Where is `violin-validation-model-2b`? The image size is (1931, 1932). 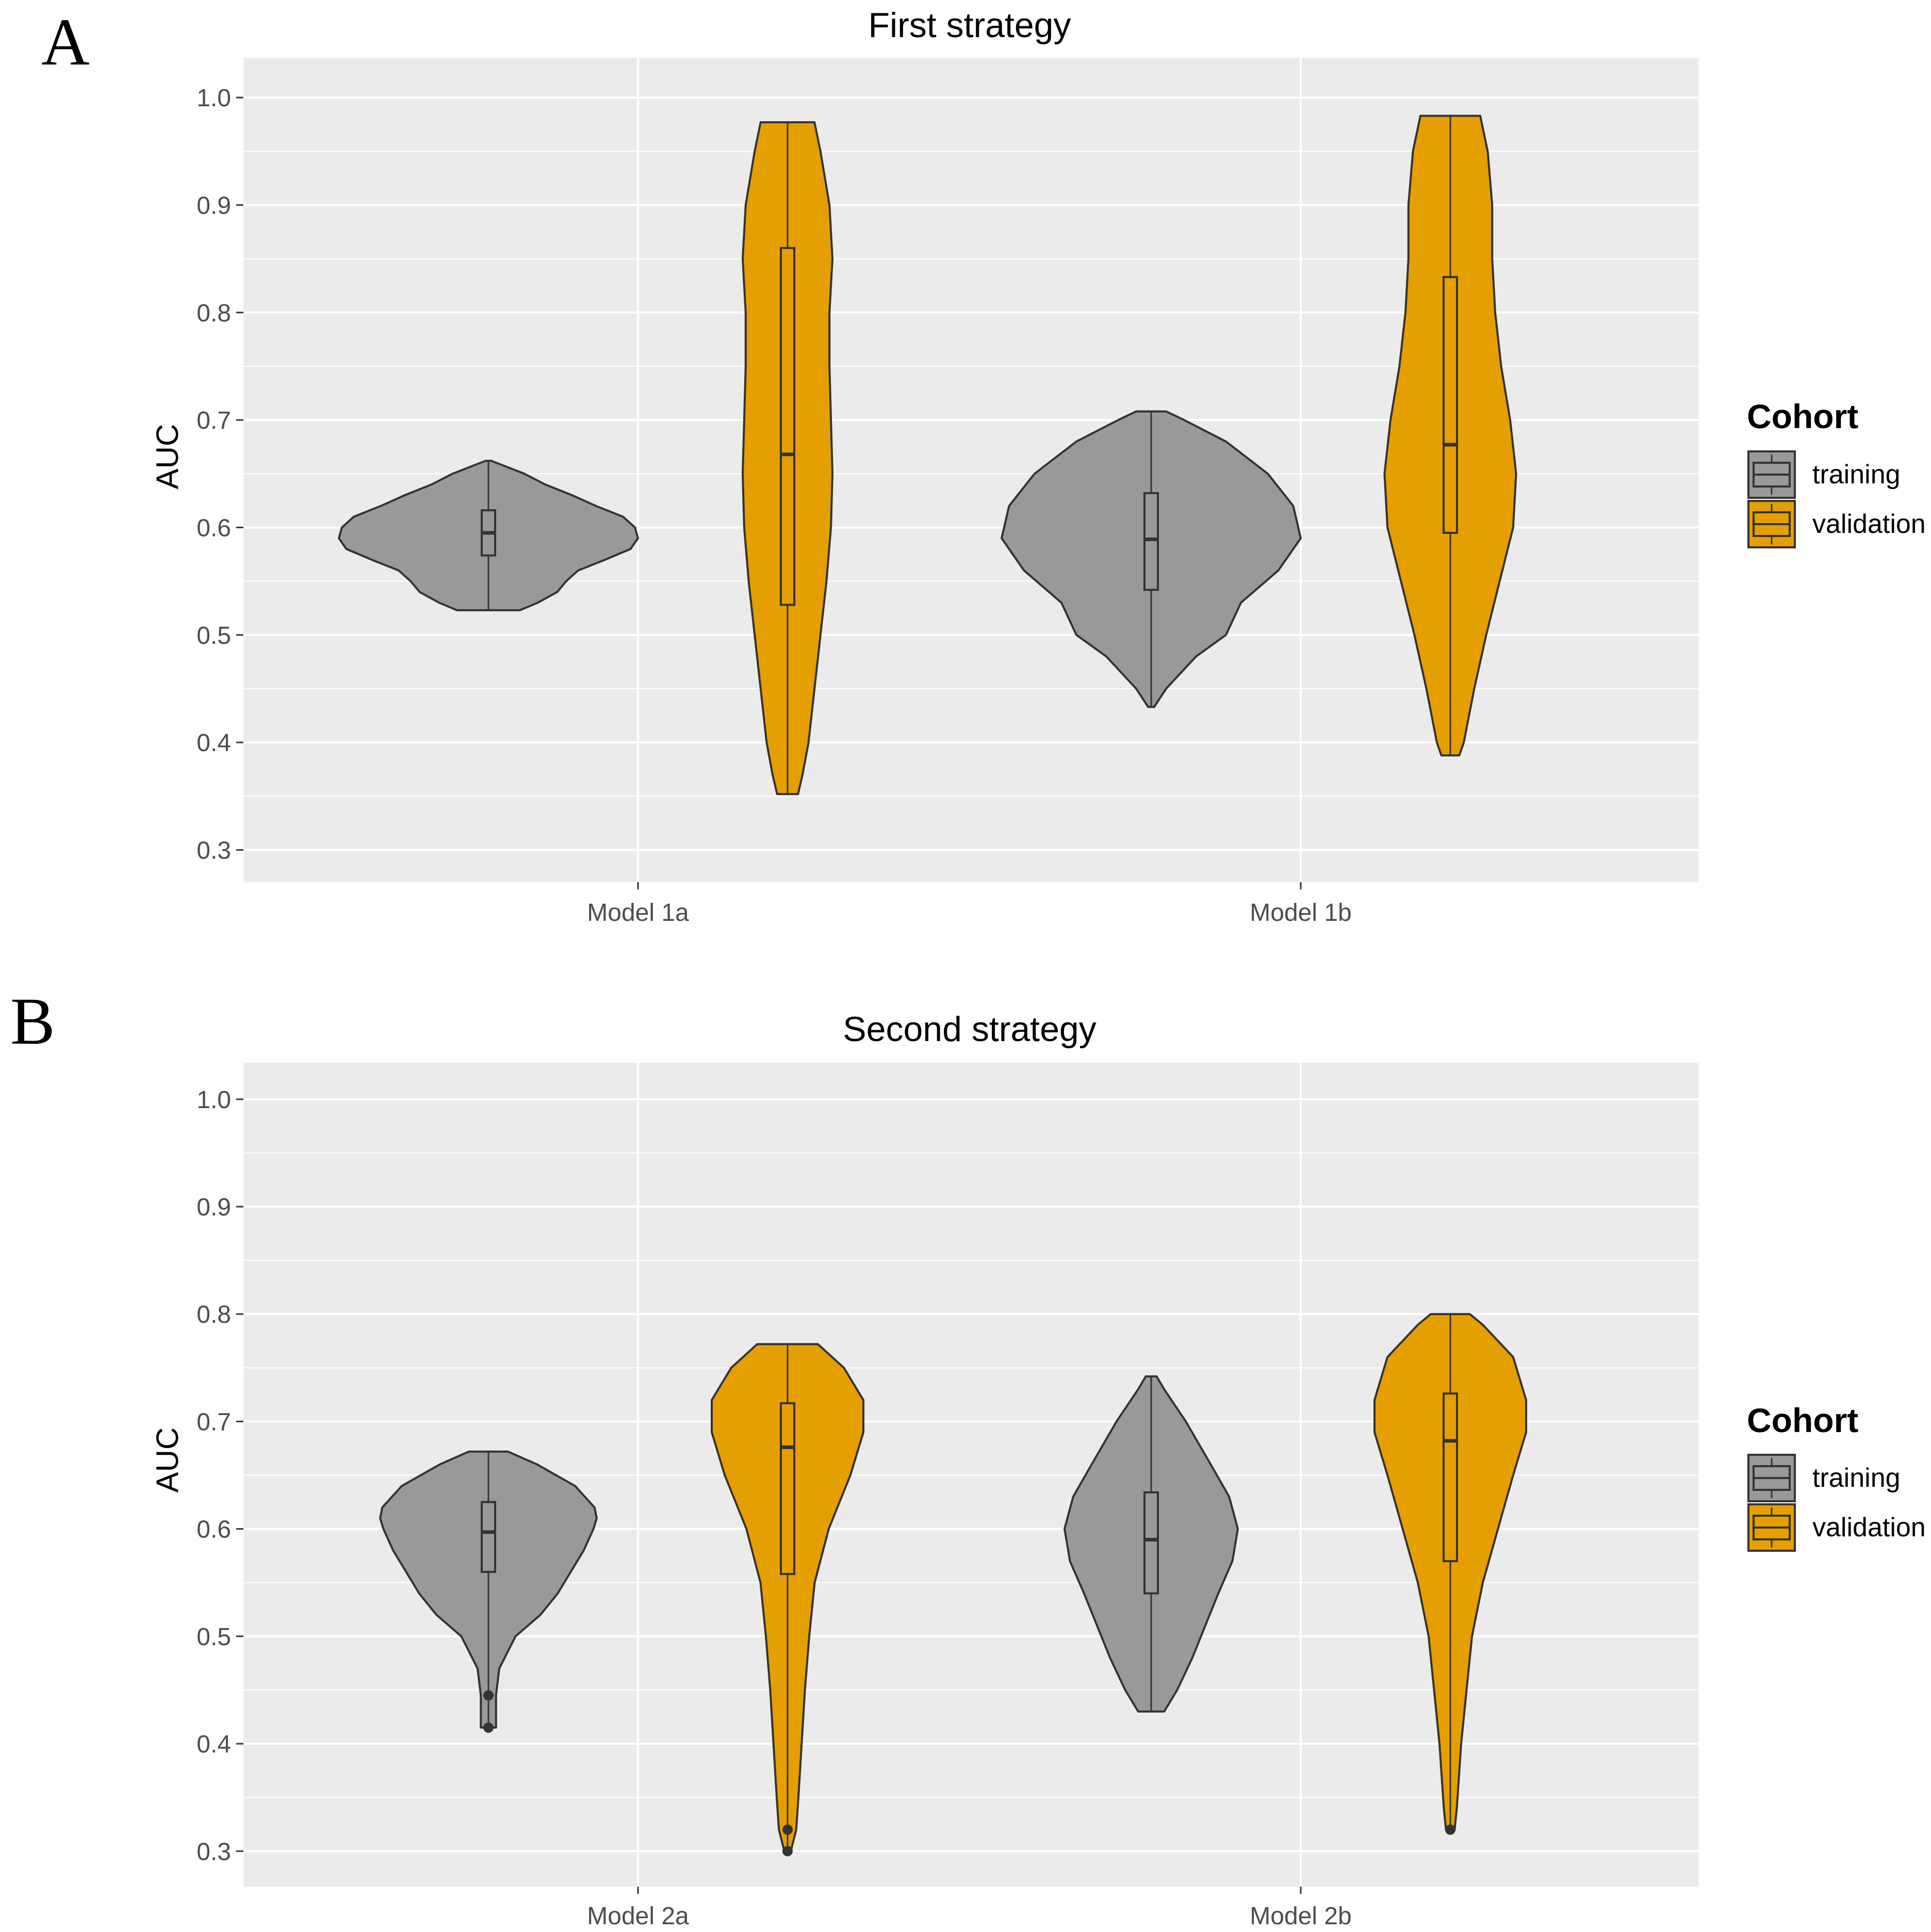 violin-validation-model-2b is located at coordinates (1450, 1574).